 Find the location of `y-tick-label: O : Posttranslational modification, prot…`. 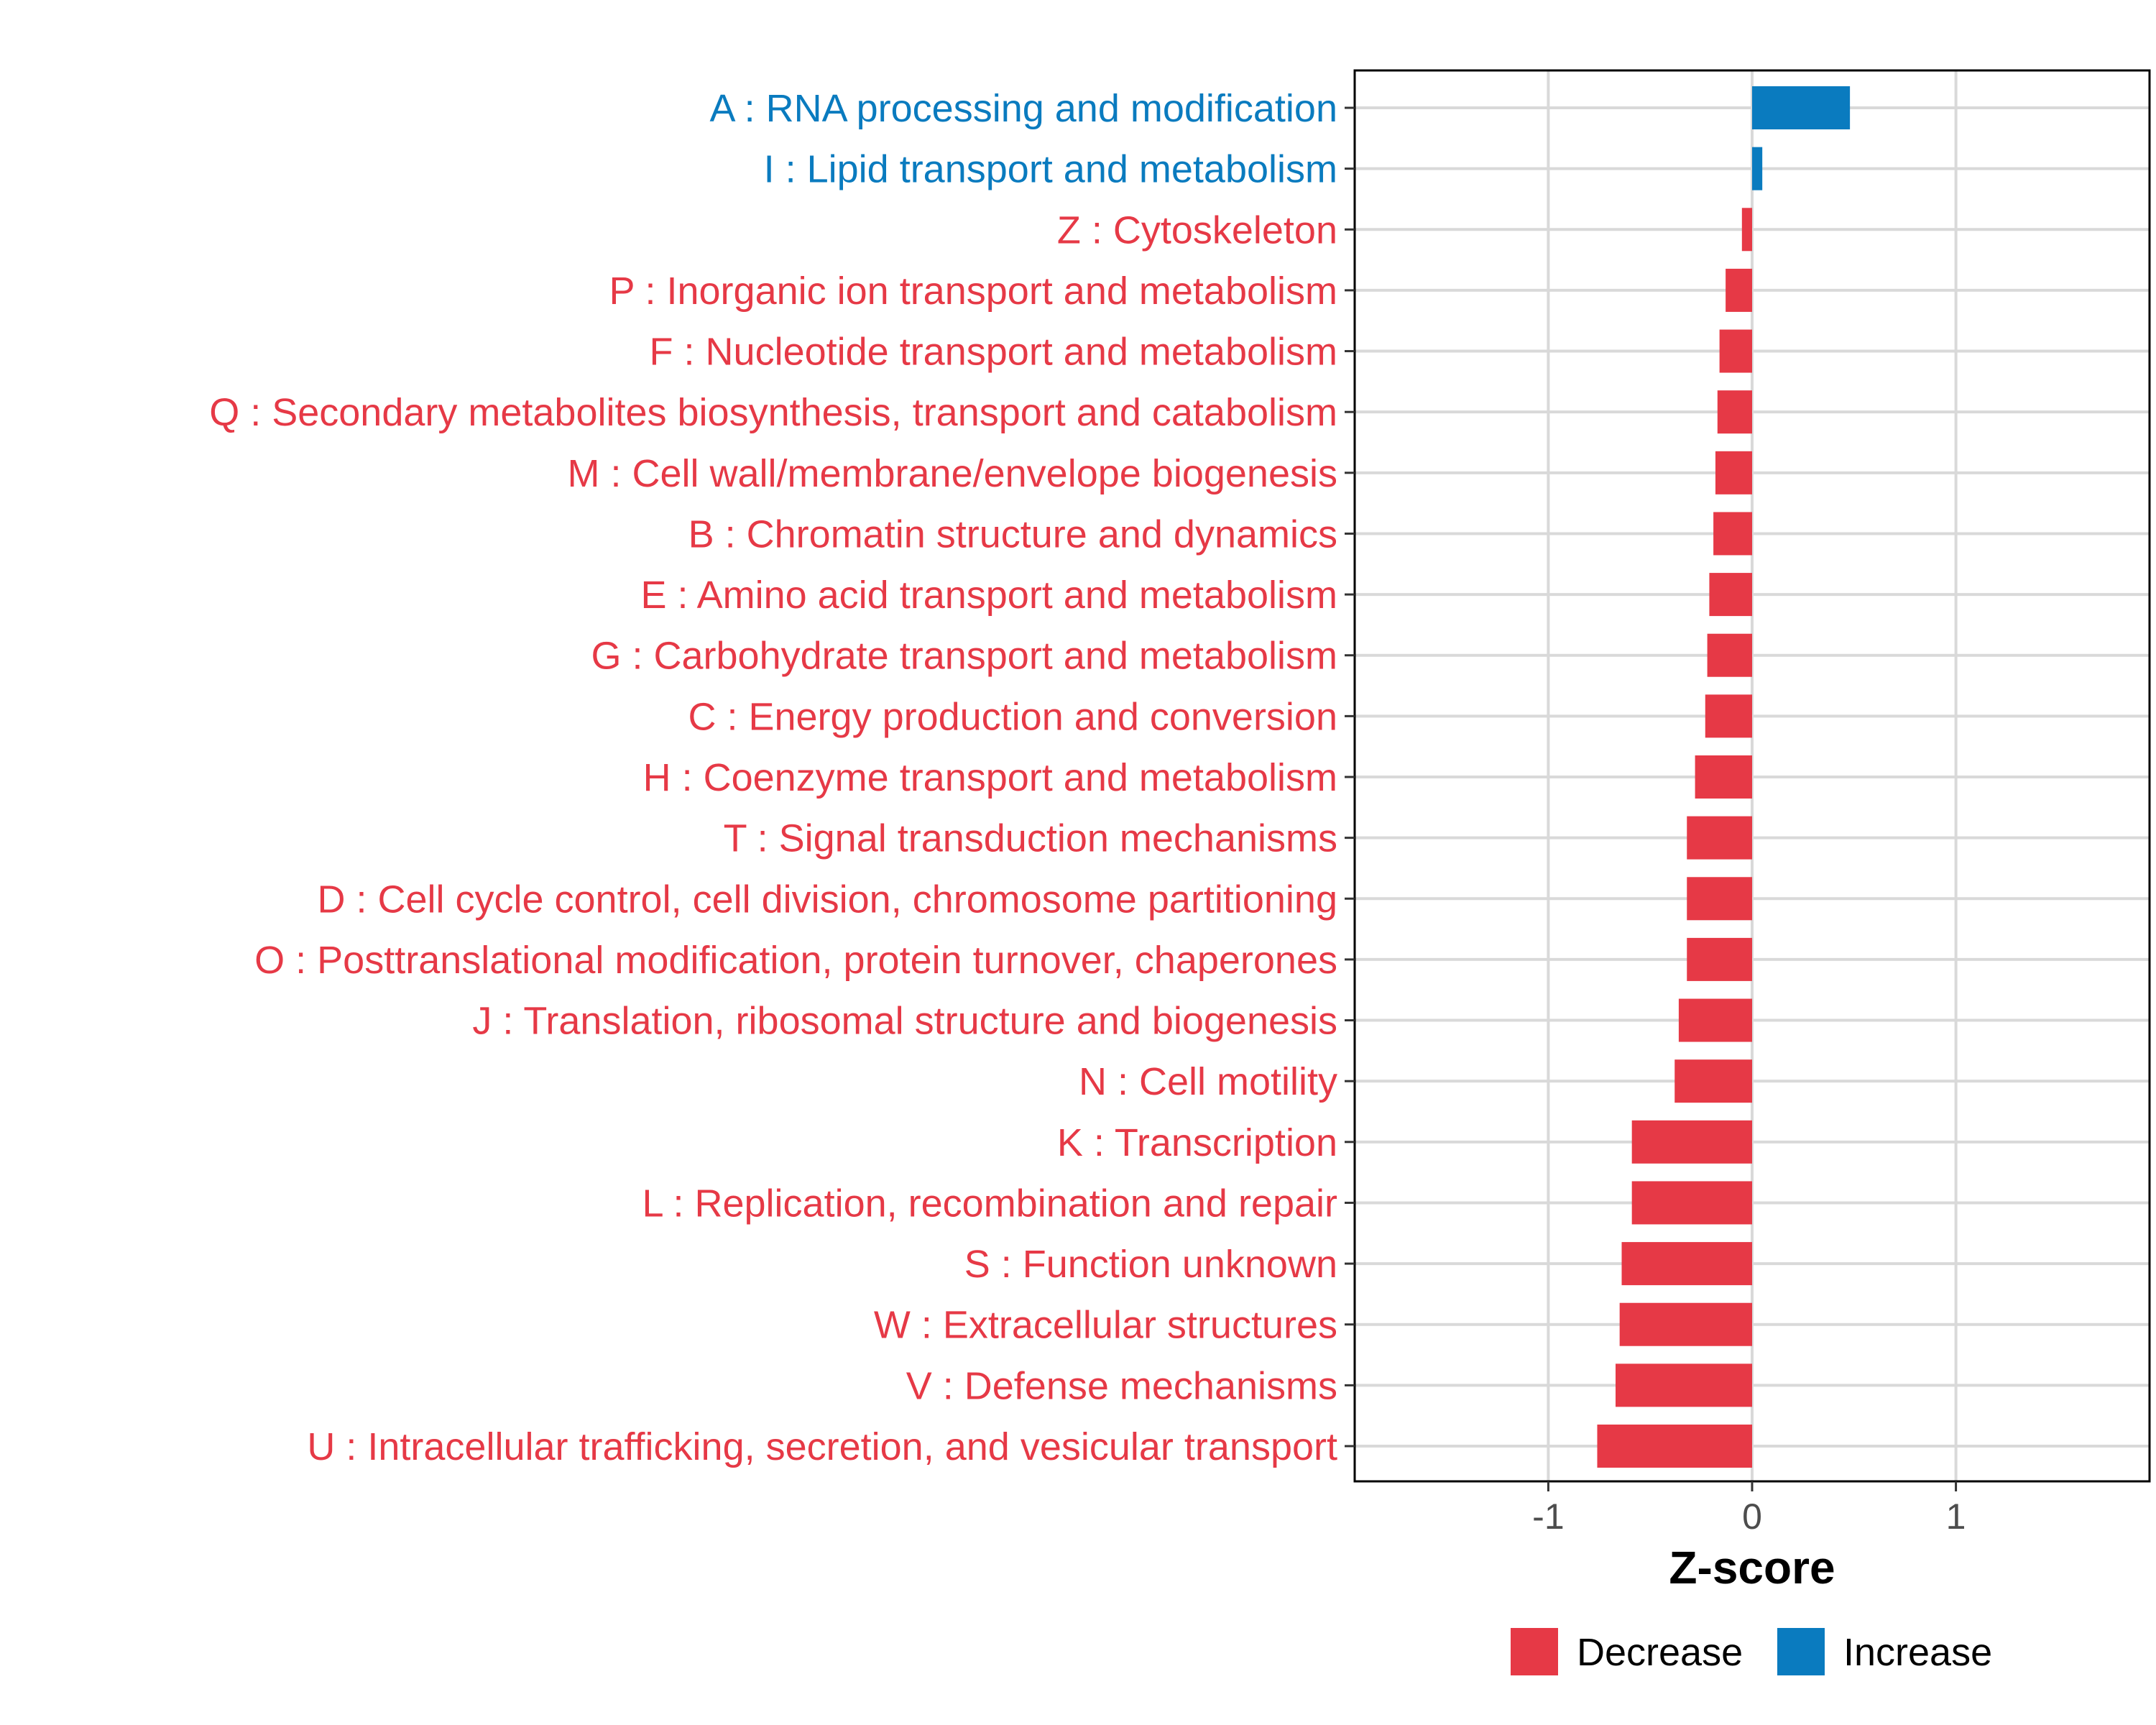

y-tick-label: O : Posttranslational modification, prot… is located at coordinates (795, 960).